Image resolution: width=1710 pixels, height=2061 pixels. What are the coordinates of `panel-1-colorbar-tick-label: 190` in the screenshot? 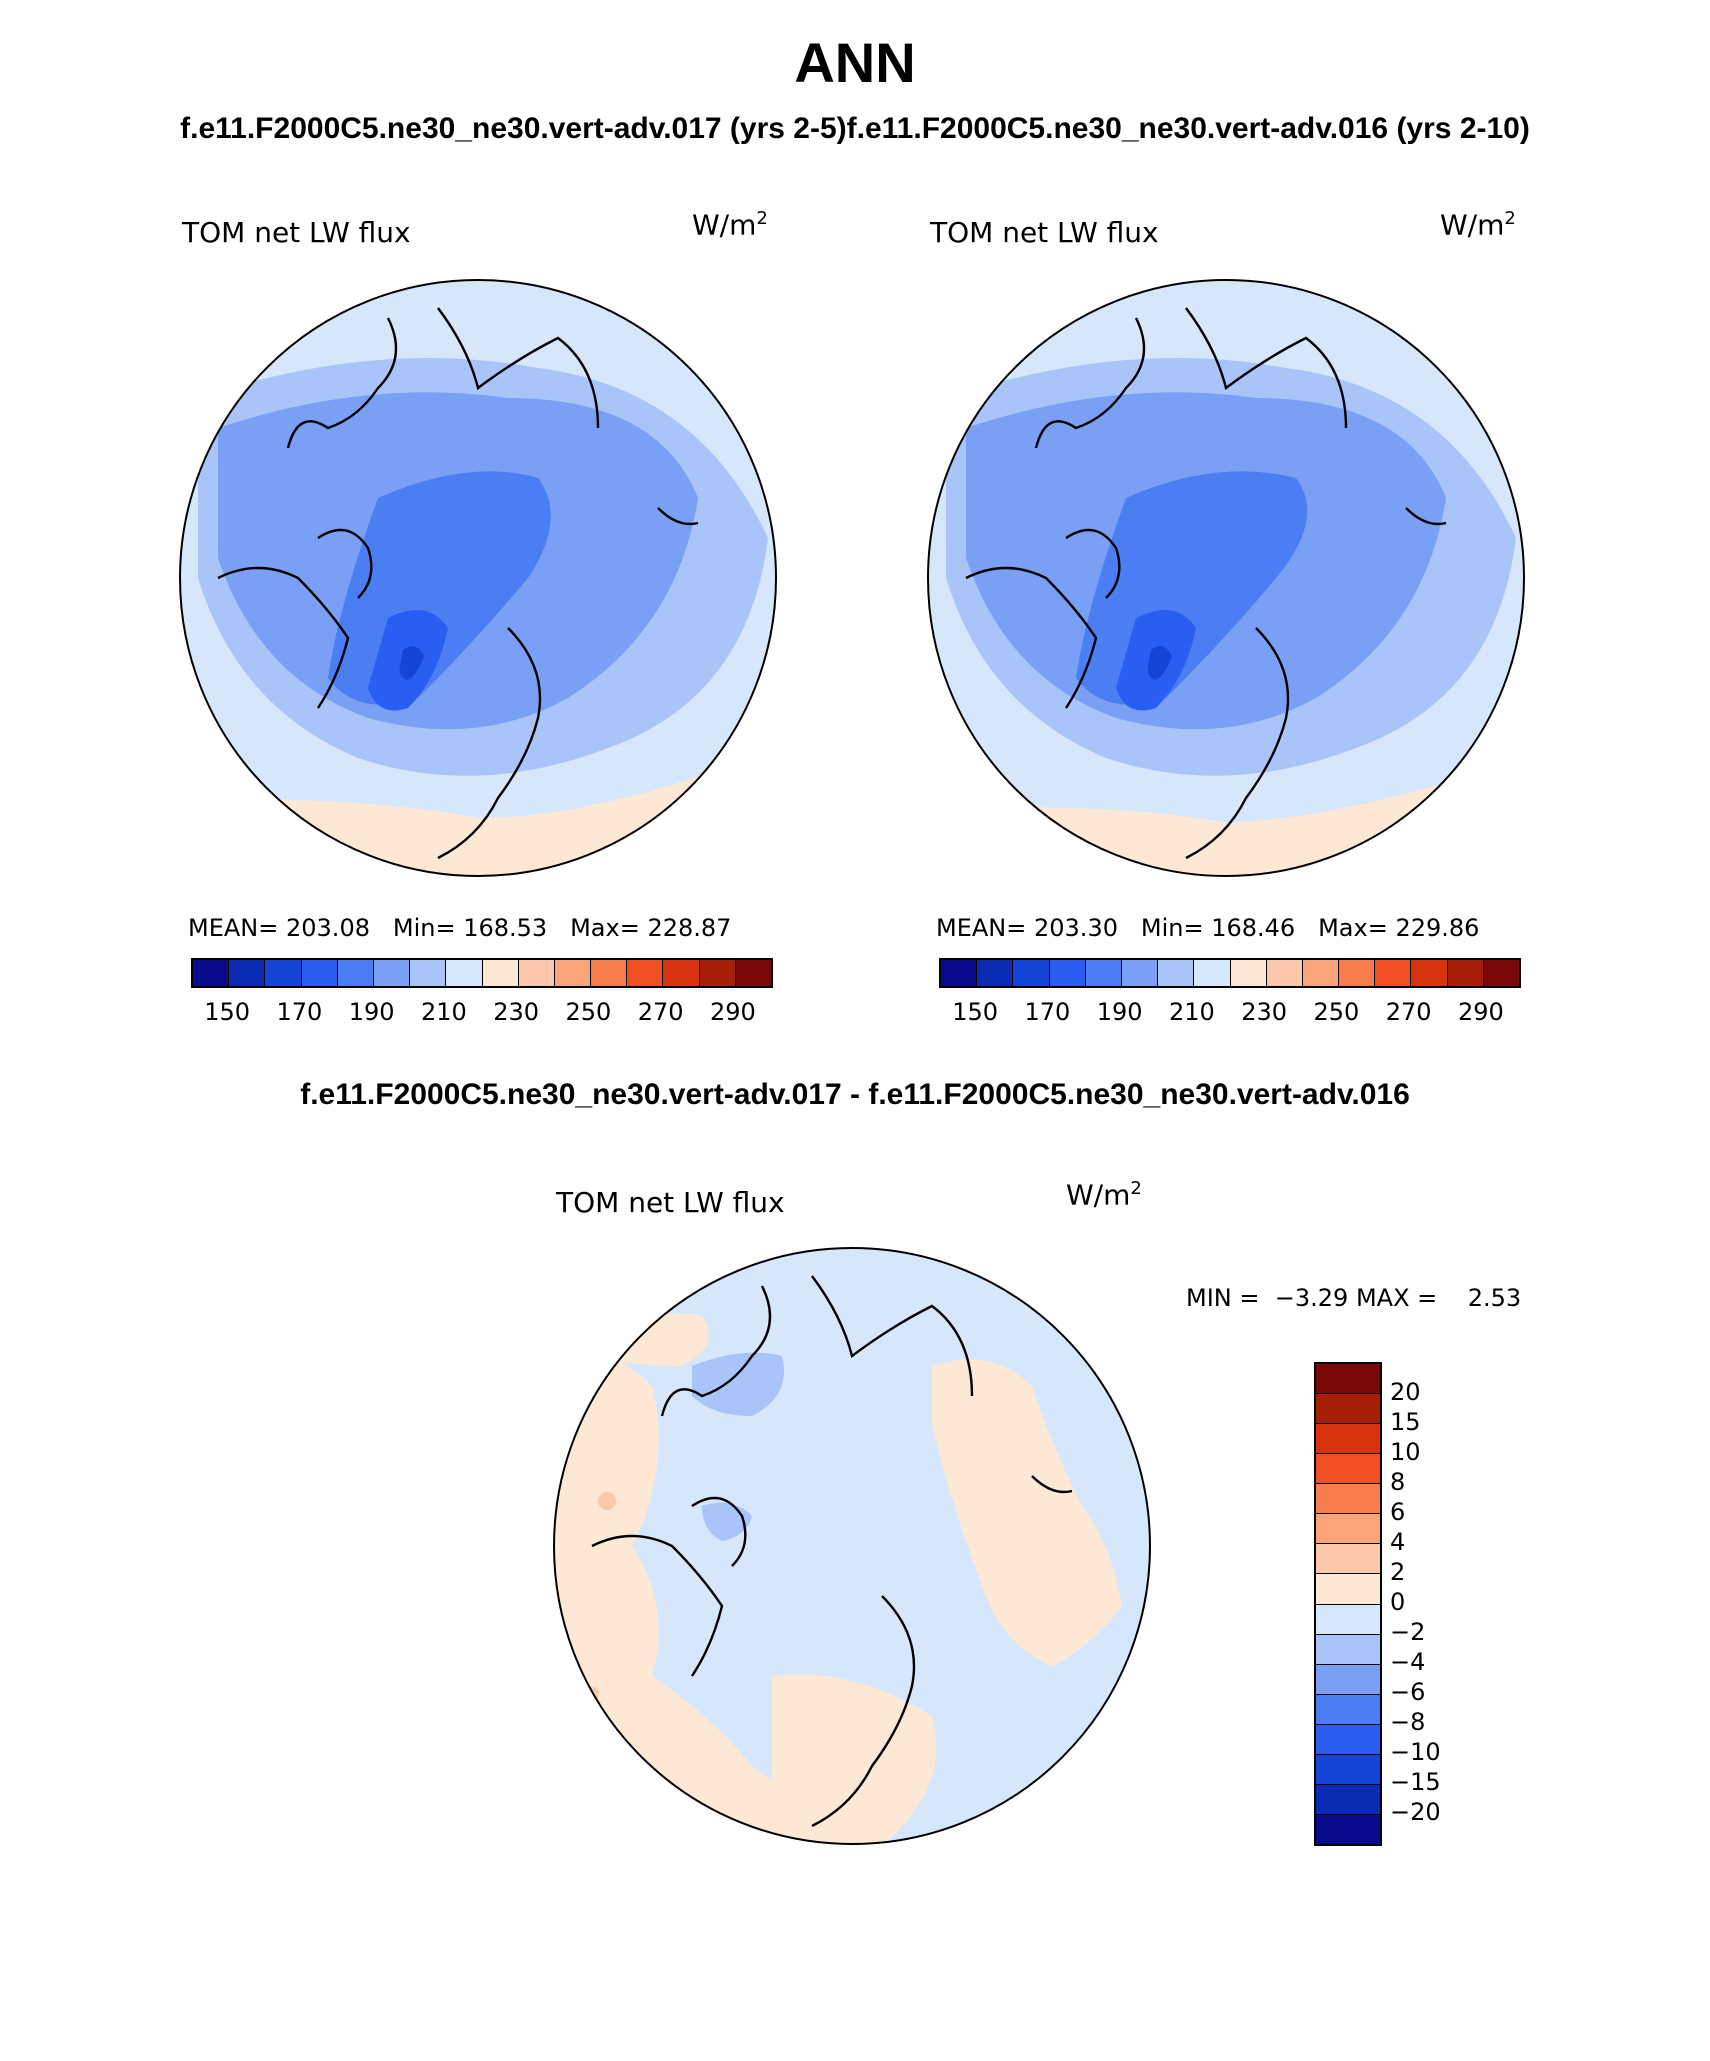 It's located at (371, 1012).